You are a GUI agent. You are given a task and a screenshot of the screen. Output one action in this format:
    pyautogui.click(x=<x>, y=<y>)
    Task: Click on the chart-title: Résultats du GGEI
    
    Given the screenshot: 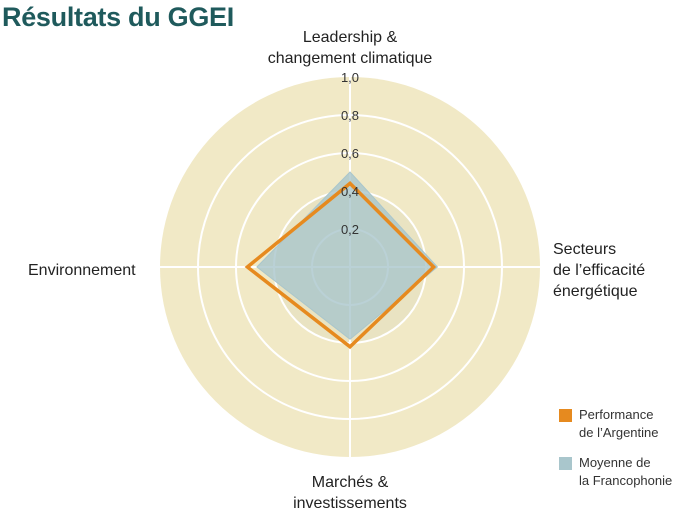 What is the action you would take?
    pyautogui.click(x=118, y=17)
    